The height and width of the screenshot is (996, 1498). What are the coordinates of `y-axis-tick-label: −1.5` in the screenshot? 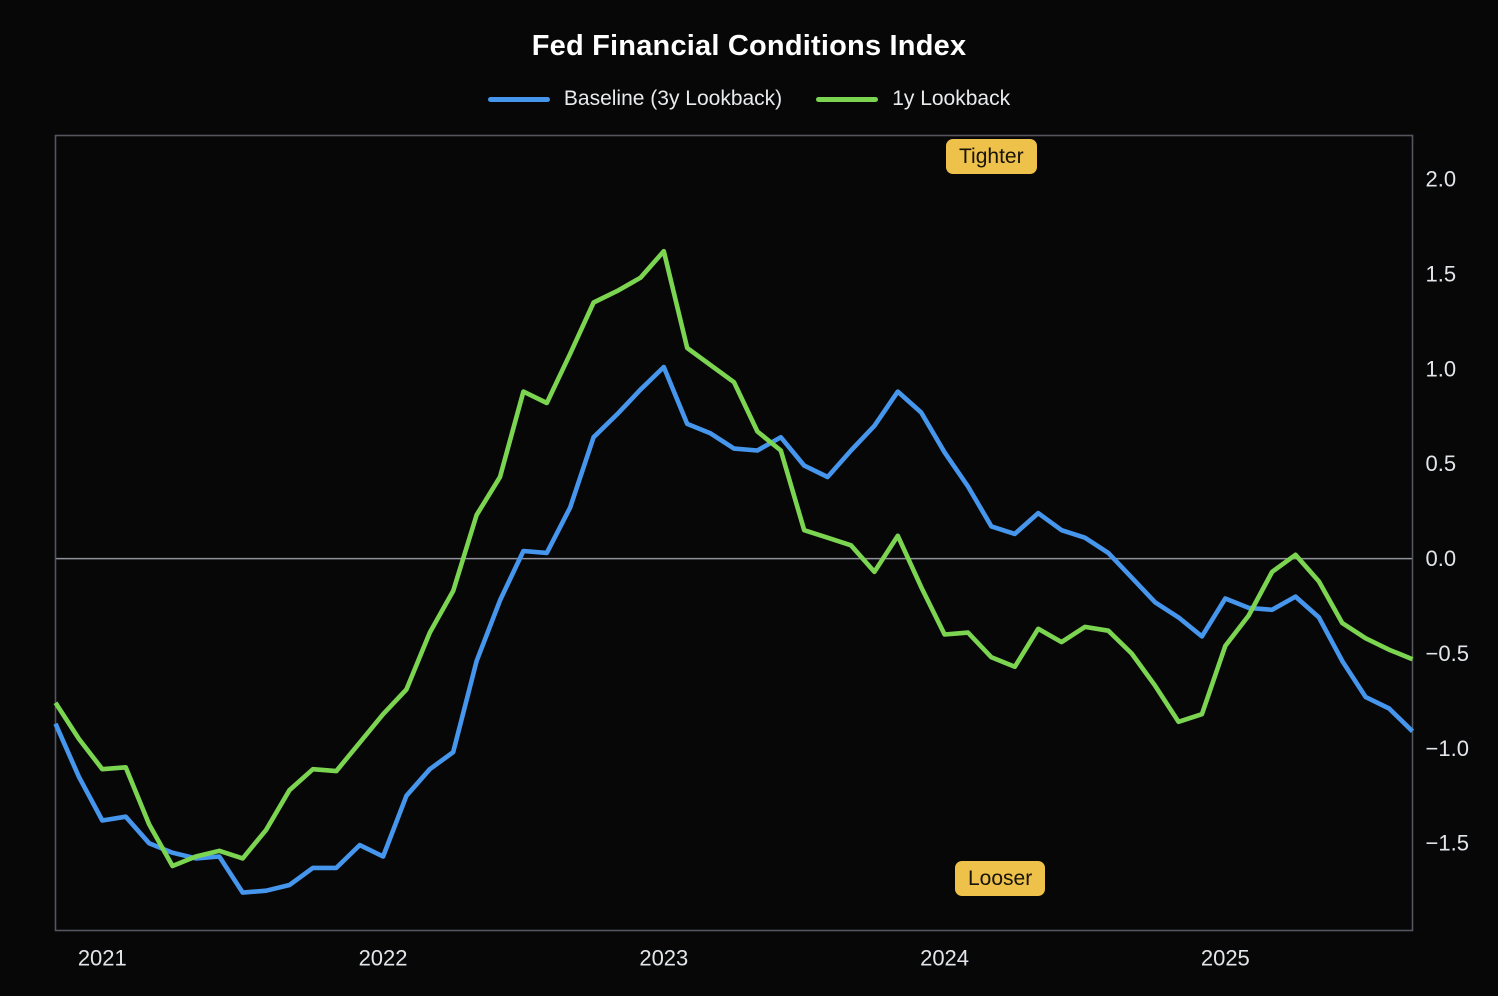 It's located at (1447, 843).